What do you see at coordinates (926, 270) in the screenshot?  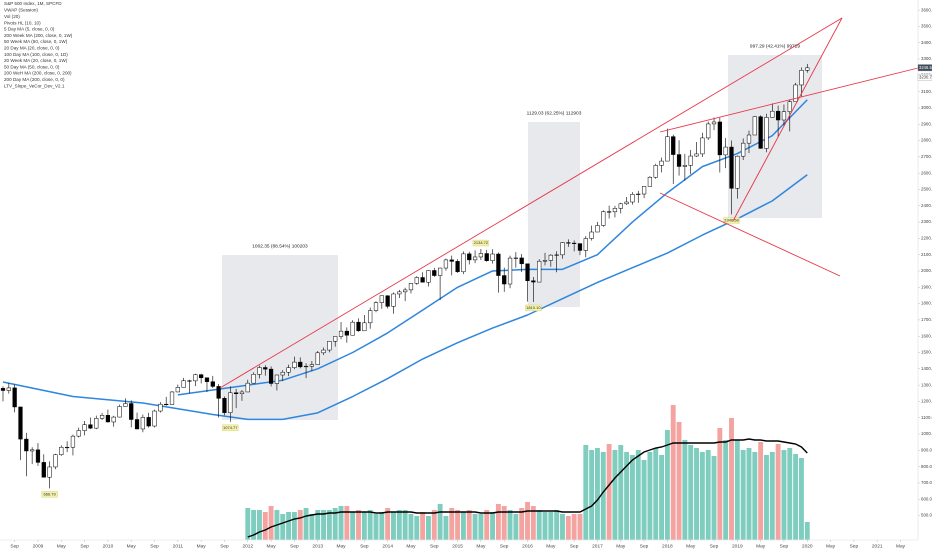 I see `y-tick-label: 2000.00` at bounding box center [926, 270].